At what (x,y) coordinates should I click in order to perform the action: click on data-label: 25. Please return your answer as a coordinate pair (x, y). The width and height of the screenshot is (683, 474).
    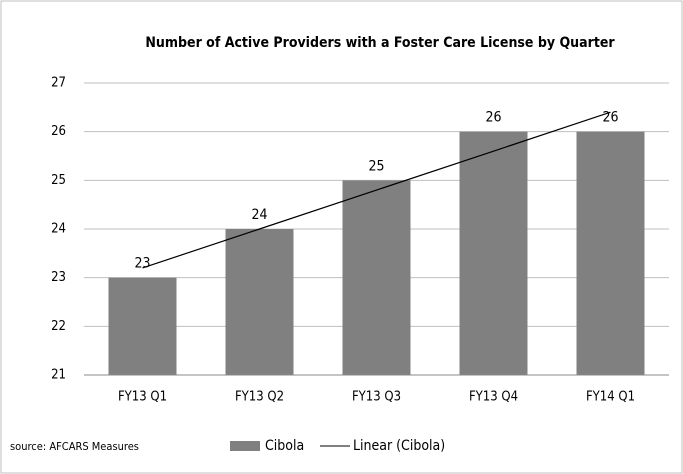
    Looking at the image, I should click on (376, 166).